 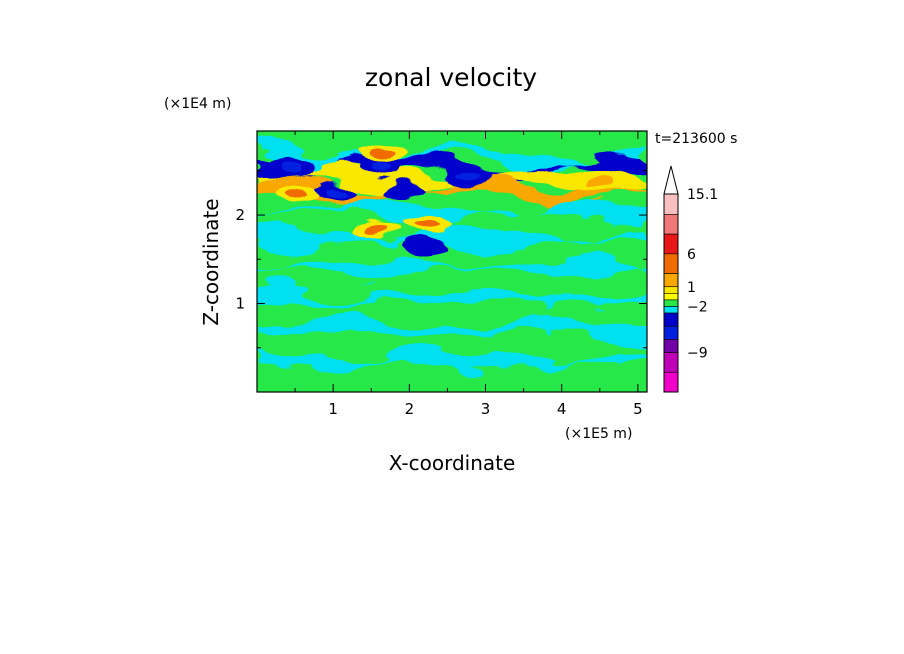 What do you see at coordinates (690, 279) in the screenshot?
I see `colorbar: 15.1 6 1 −2 −9` at bounding box center [690, 279].